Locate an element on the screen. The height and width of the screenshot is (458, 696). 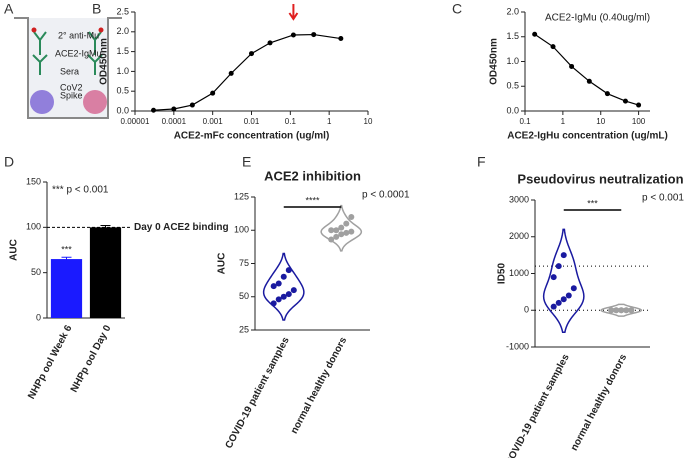
y-tick-label: 2000 is located at coordinates (519, 236).